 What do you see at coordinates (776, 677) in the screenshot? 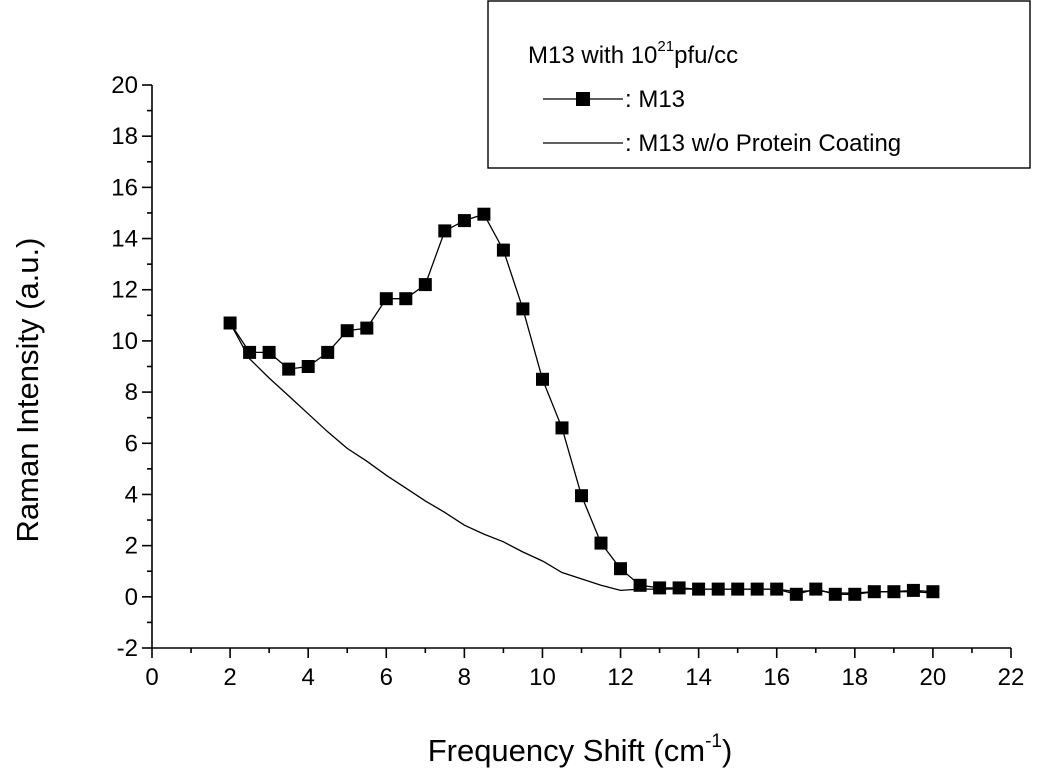
I see `x-tick-label: 16` at bounding box center [776, 677].